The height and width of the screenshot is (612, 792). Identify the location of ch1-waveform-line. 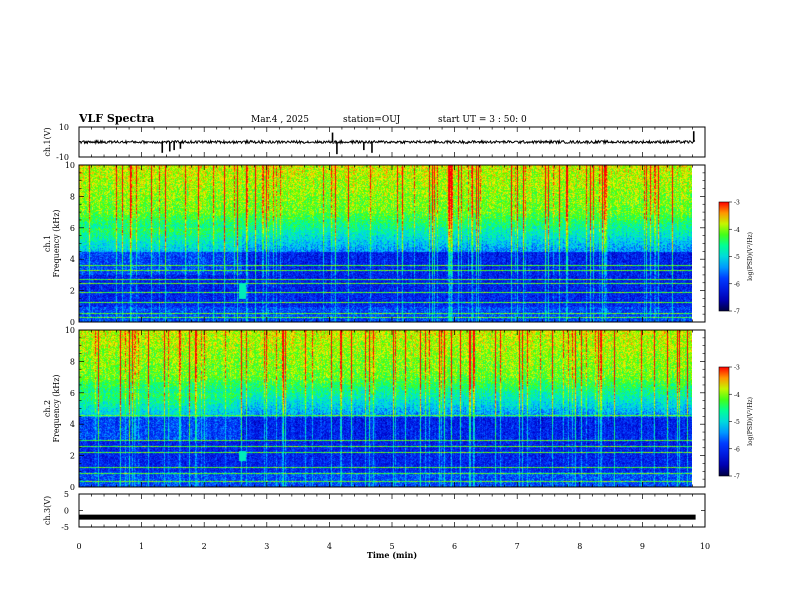
(387, 142).